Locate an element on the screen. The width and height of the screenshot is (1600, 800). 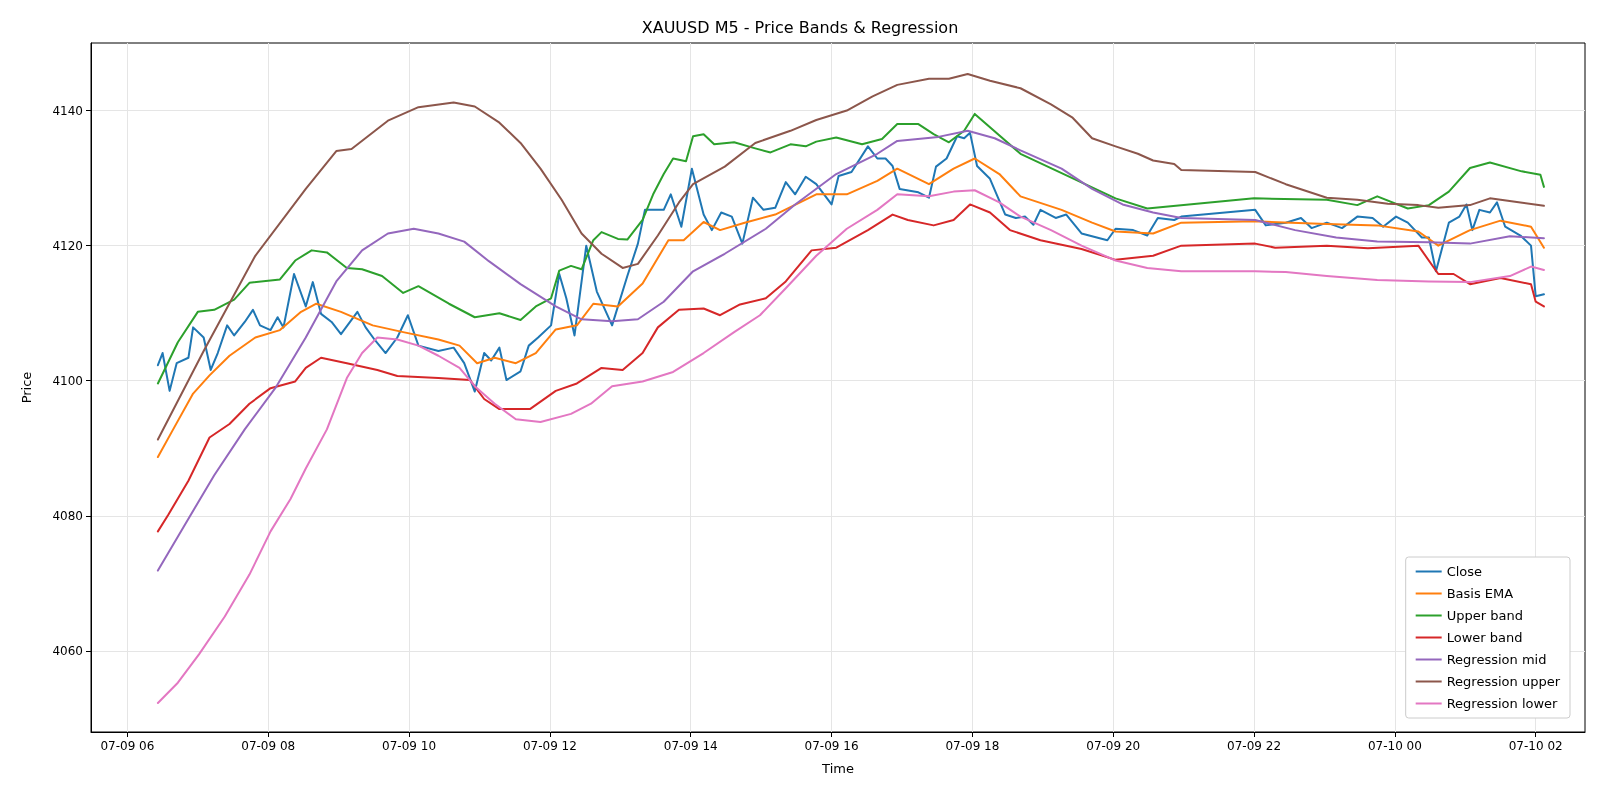
chart-title: XAUUSD M5 - Price Bands & Regression is located at coordinates (800, 27).